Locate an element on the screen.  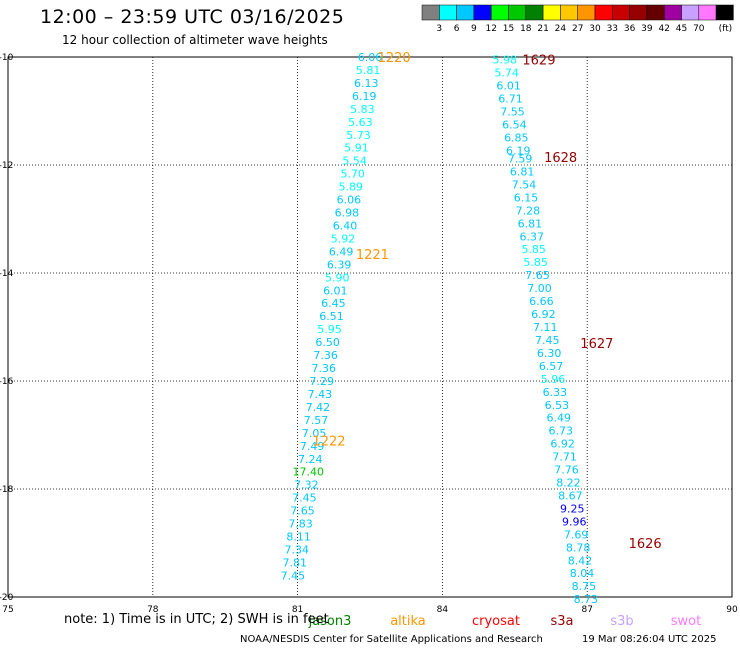
data-point-s3a: 8.73 is located at coordinates (586, 599).